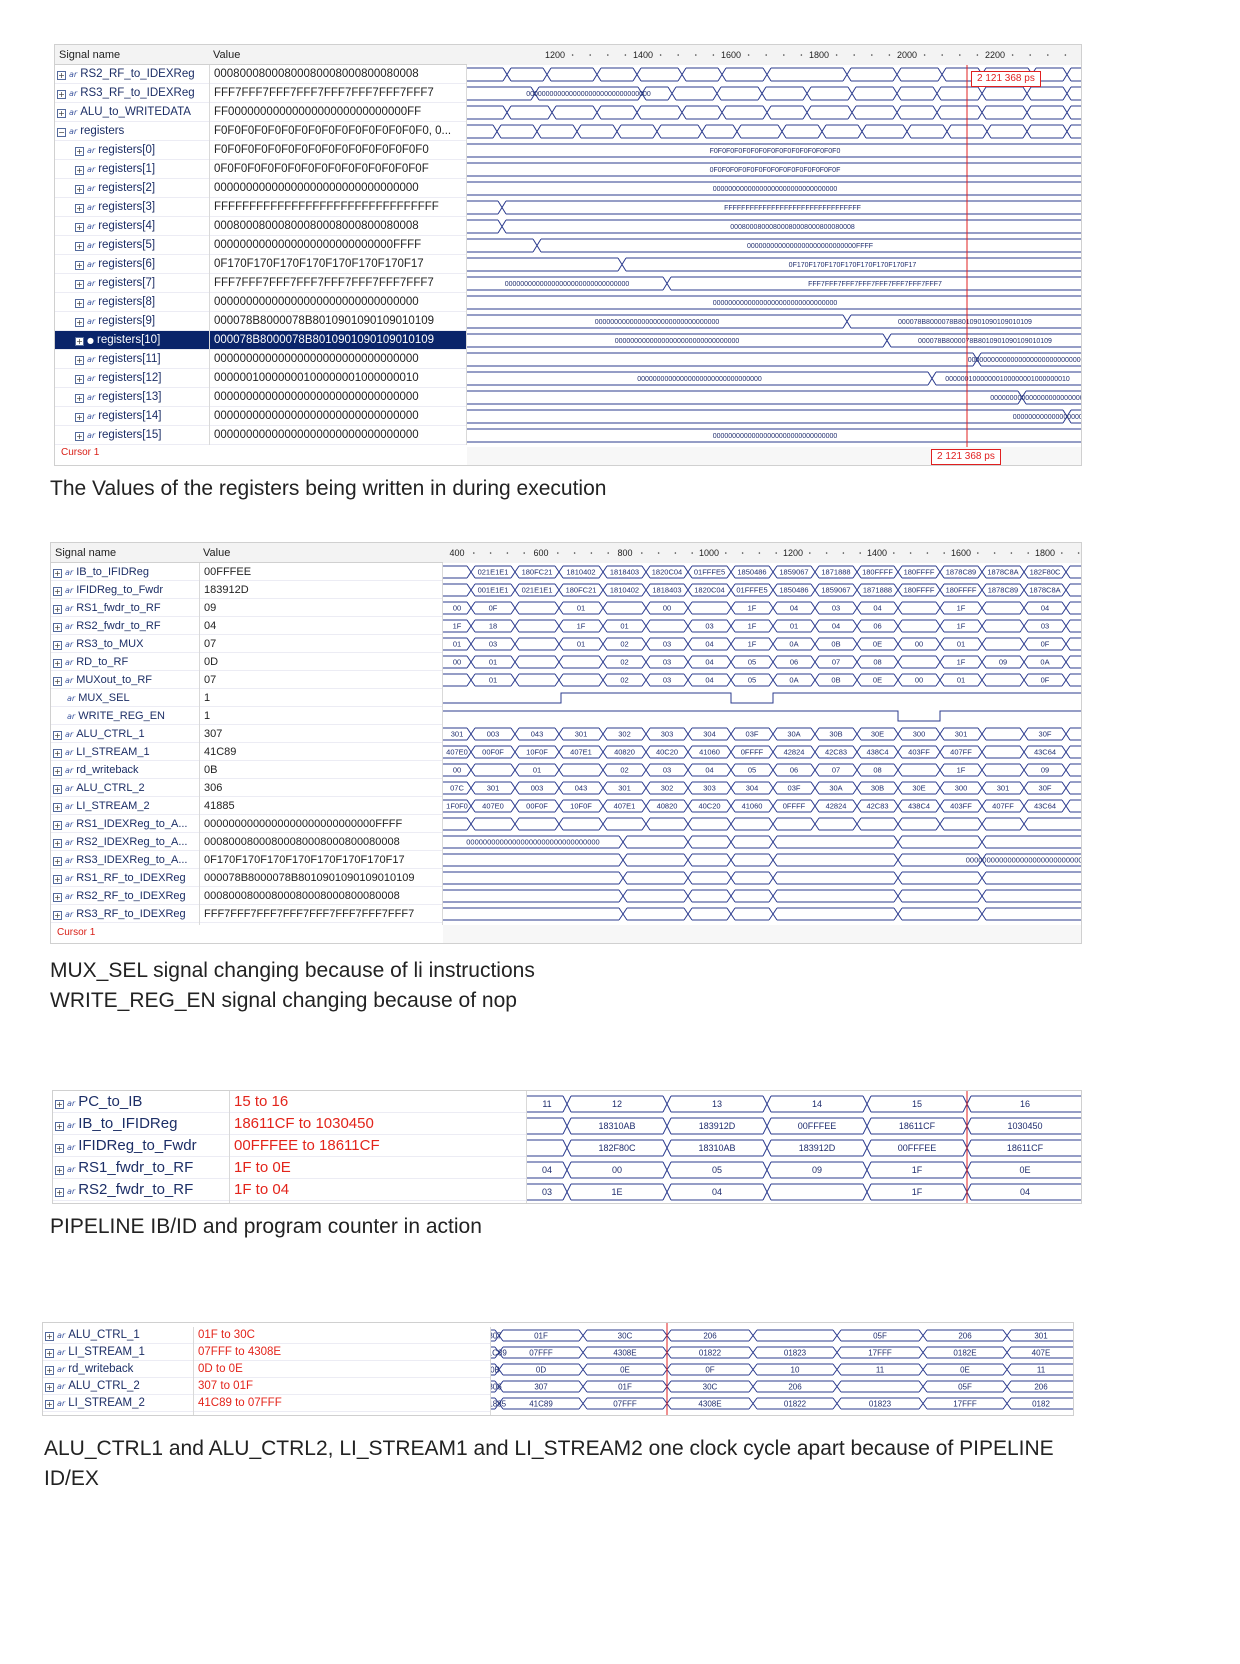  I want to click on signal-row-rs1-rf-to-idexreg: + ar RS1_RF_to_IDEXReg, so click(125, 878).